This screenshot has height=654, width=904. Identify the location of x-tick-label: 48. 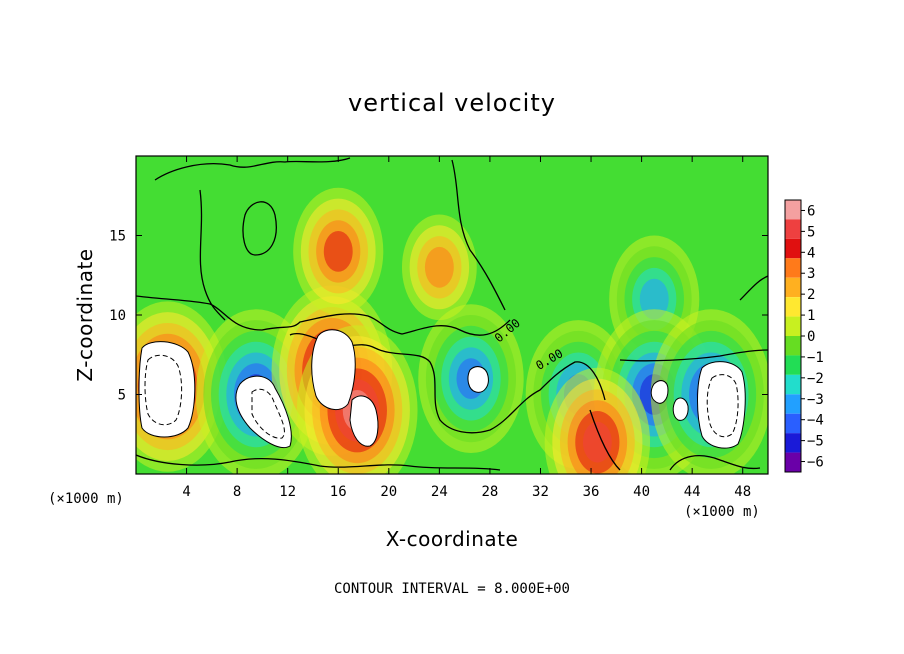
(742, 492).